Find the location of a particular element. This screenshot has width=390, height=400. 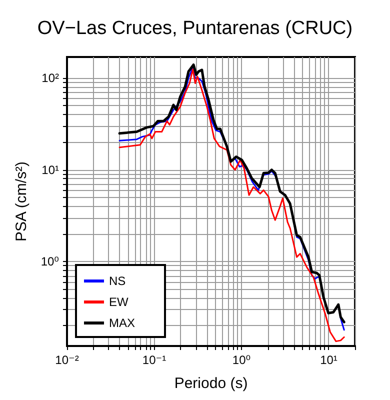

y-tick-label: 10¹ is located at coordinates (51, 169).